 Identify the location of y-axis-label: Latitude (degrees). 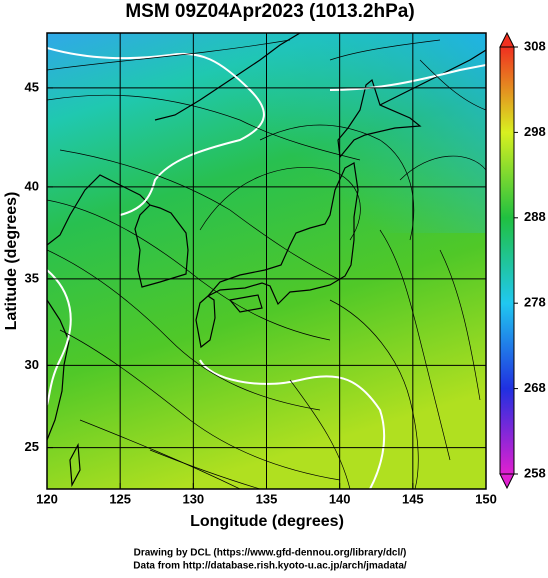
(11, 261).